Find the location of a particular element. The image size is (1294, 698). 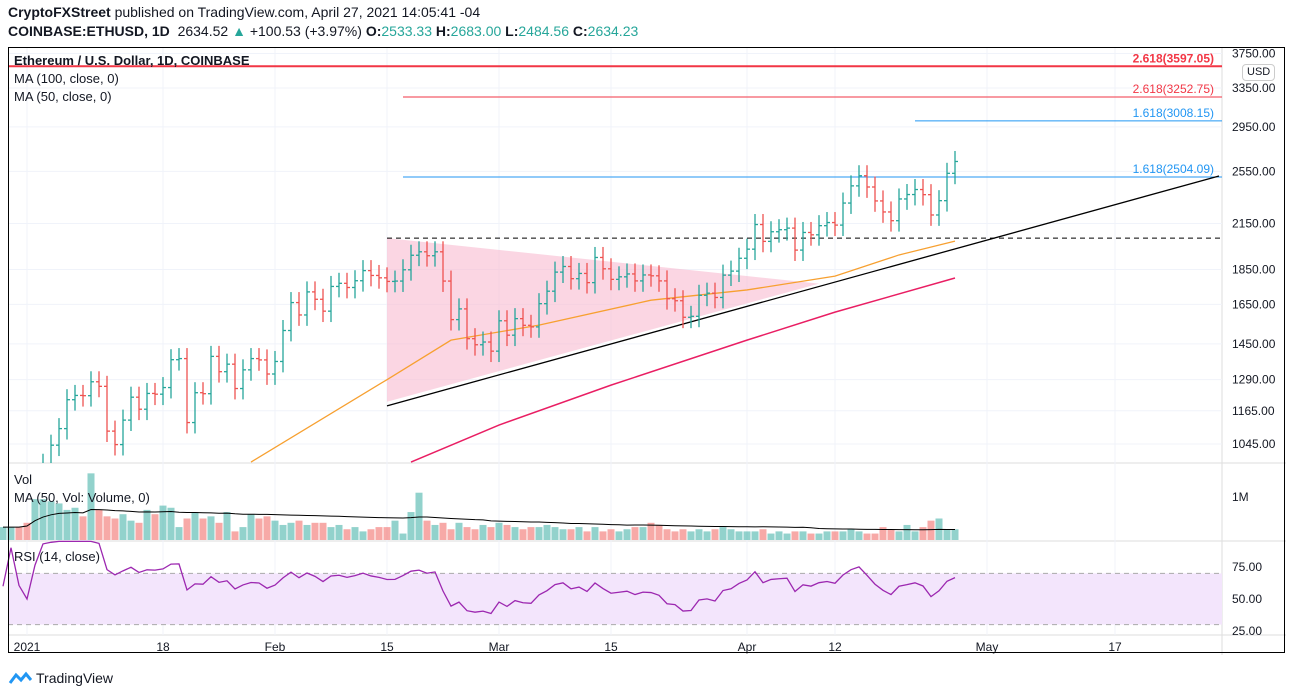

tradingview-logo: TradingView is located at coordinates (60, 678).